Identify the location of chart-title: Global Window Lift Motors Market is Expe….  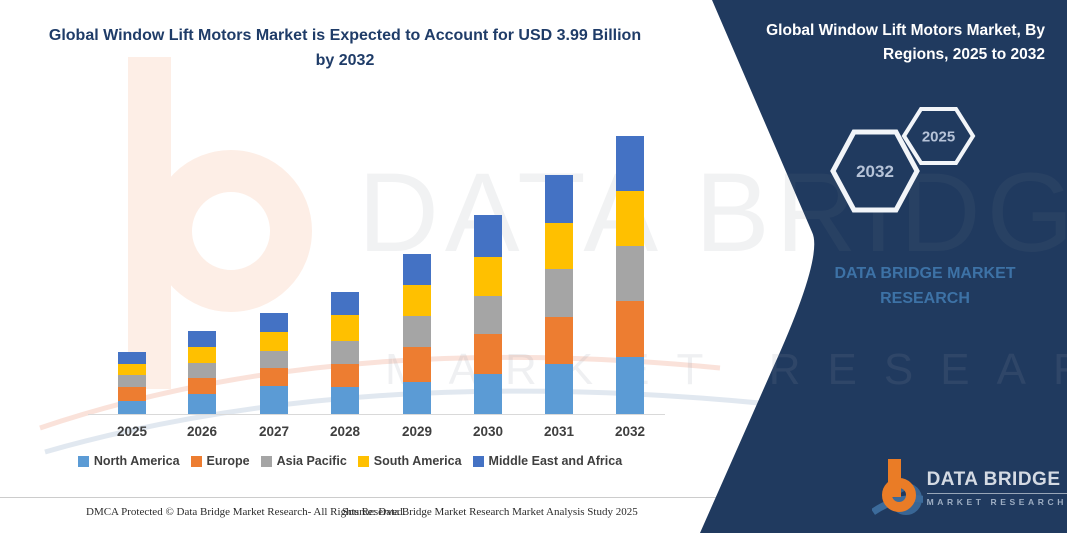
(345, 48).